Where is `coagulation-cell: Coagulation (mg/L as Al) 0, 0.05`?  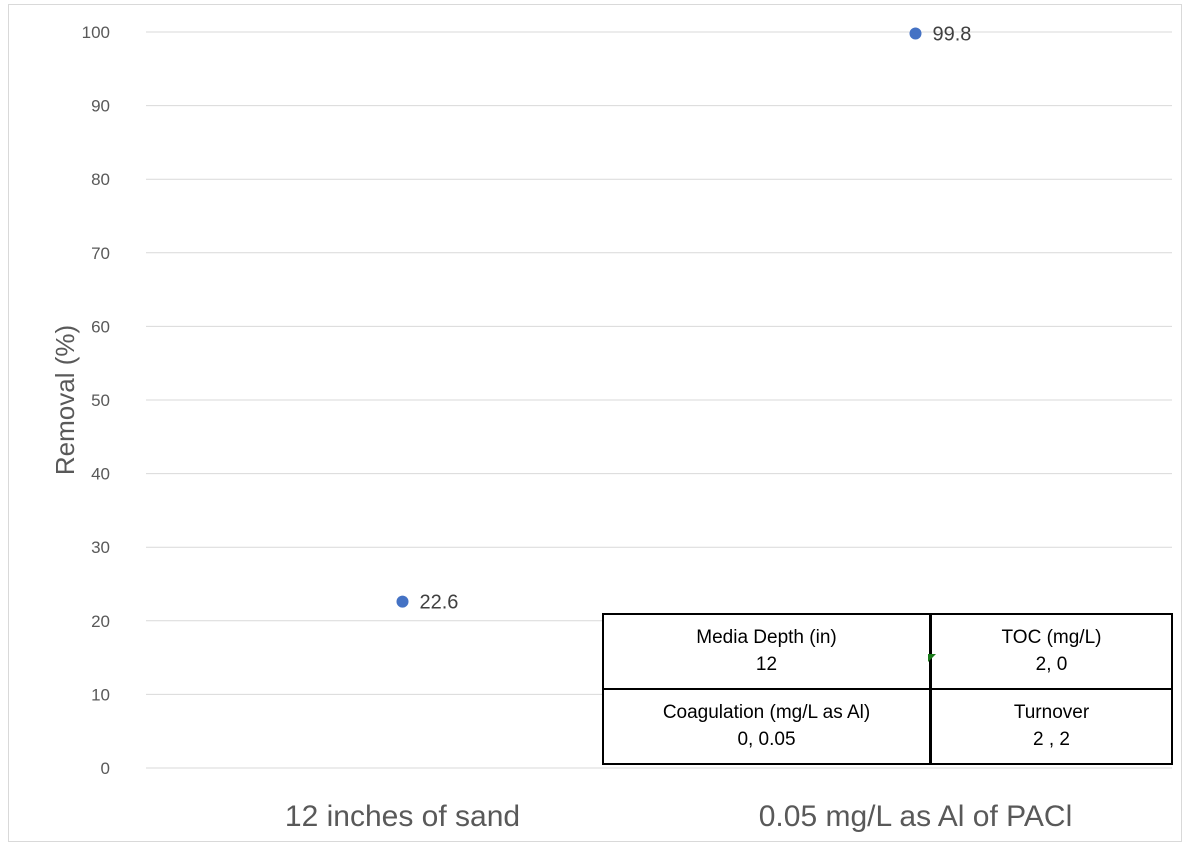
coagulation-cell: Coagulation (mg/L as Al) 0, 0.05 is located at coordinates (767, 726).